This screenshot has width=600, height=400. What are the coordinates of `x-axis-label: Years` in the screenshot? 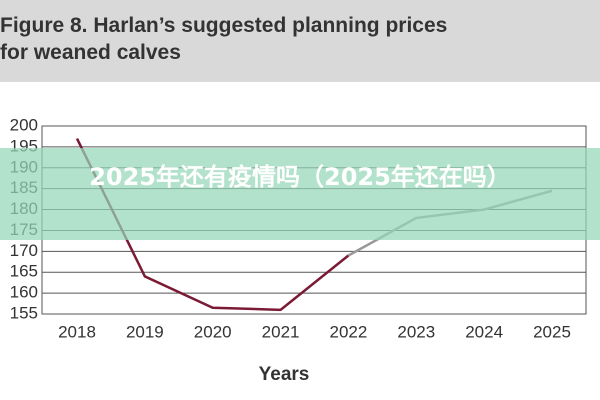 It's located at (284, 374).